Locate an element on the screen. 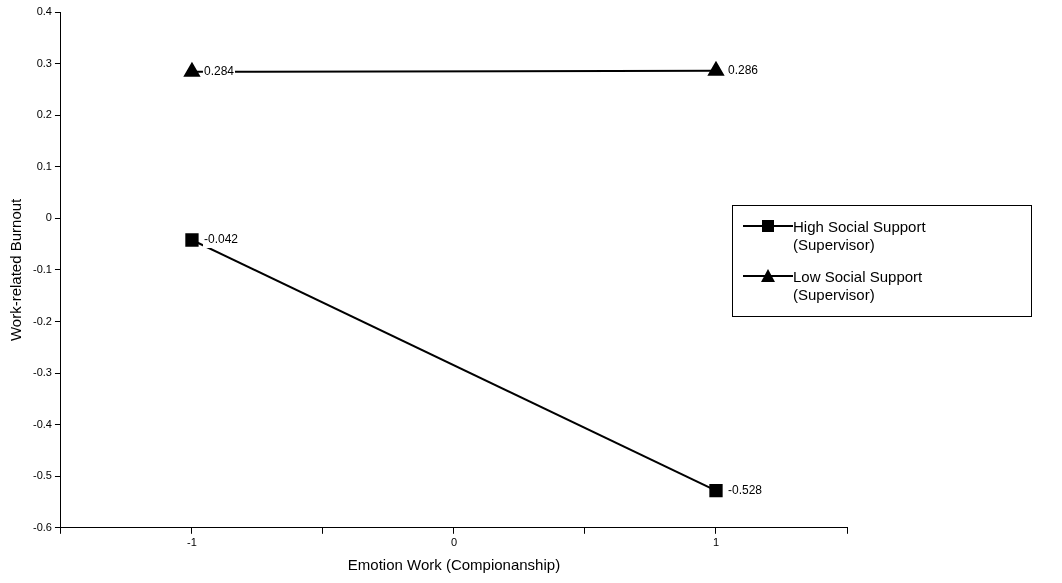  y-tick-label: -0.5 is located at coordinates (42, 475).